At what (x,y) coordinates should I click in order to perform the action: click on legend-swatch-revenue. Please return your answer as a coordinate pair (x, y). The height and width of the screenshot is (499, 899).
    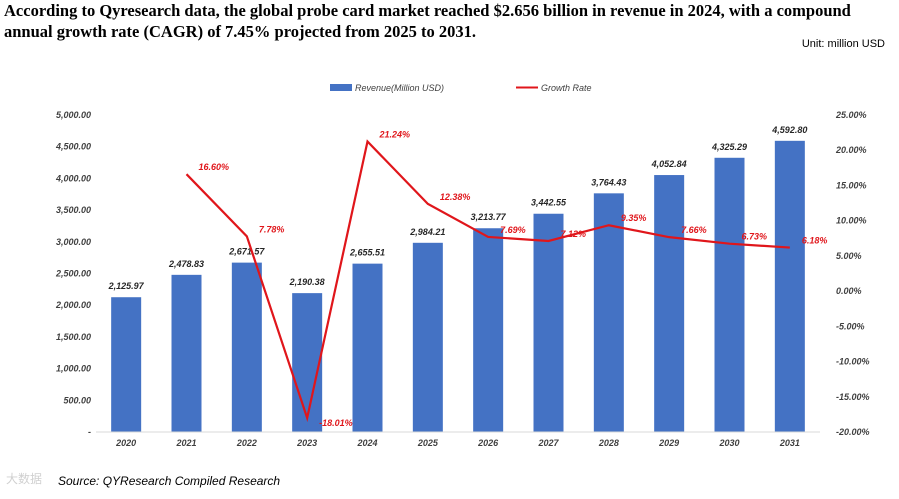
    Looking at the image, I should click on (341, 87).